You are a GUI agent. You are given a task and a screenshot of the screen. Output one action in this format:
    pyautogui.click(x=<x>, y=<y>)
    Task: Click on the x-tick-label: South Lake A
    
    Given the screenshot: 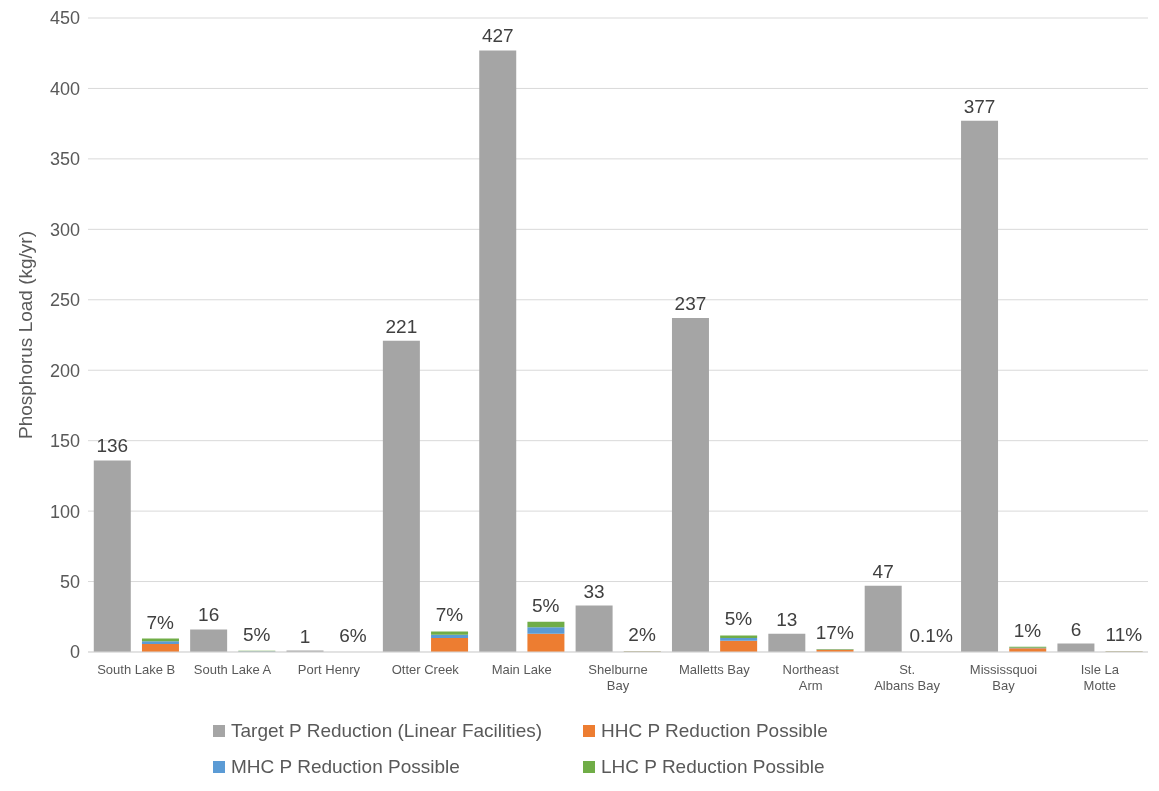 What is the action you would take?
    pyautogui.click(x=232, y=669)
    